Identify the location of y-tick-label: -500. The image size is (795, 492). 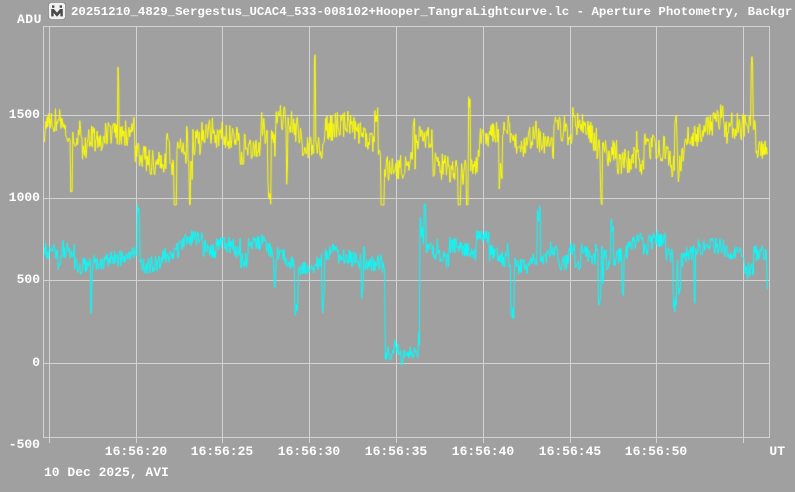
(24, 444).